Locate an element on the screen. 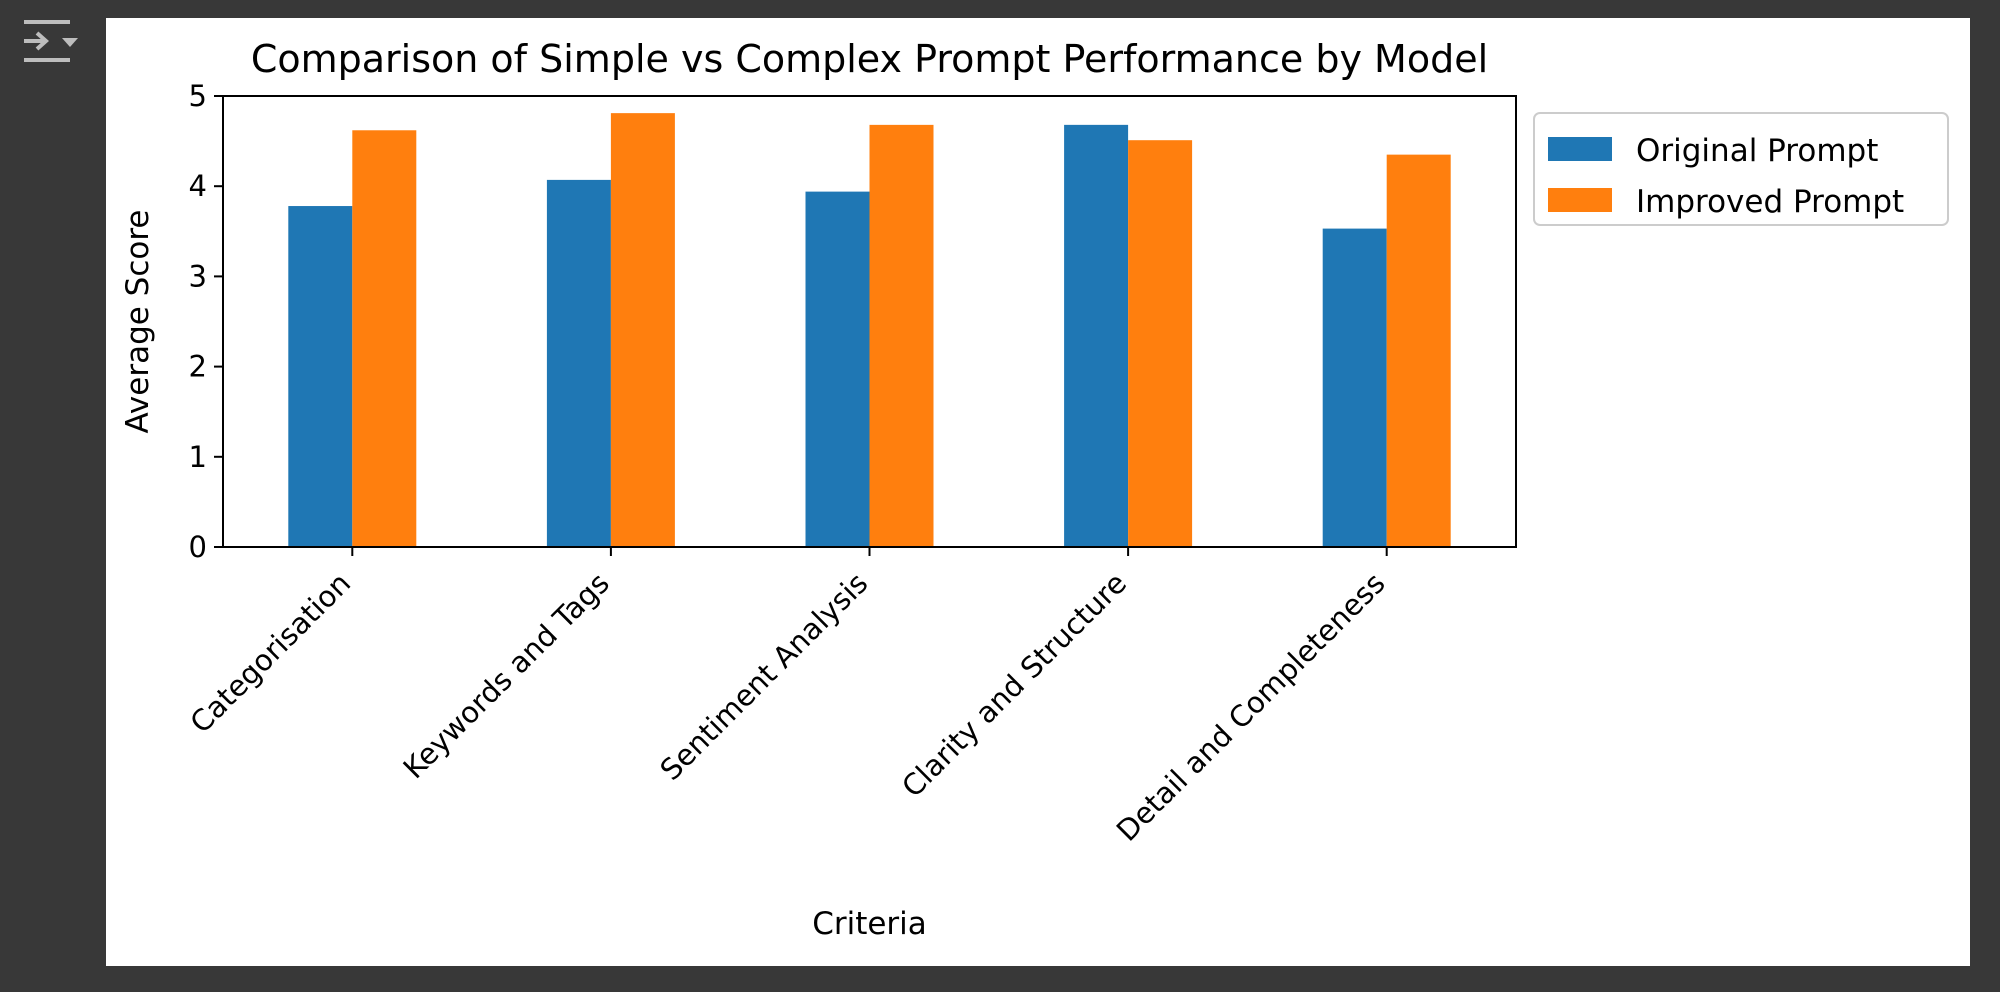 The height and width of the screenshot is (992, 2000). legend-label-0: Original Prompt is located at coordinates (1757, 151).